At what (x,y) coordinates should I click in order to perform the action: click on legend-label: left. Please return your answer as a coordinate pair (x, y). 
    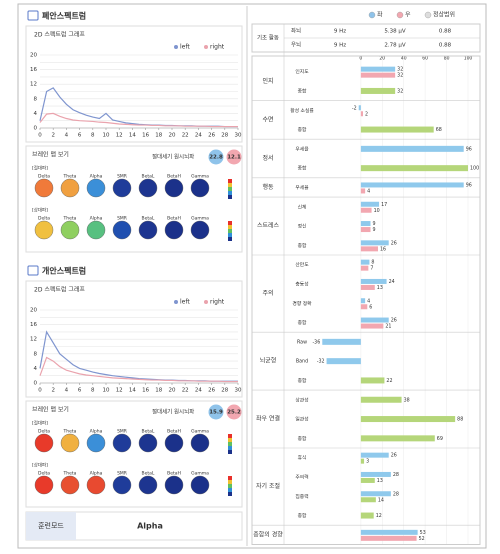
    Looking at the image, I should click on (185, 302).